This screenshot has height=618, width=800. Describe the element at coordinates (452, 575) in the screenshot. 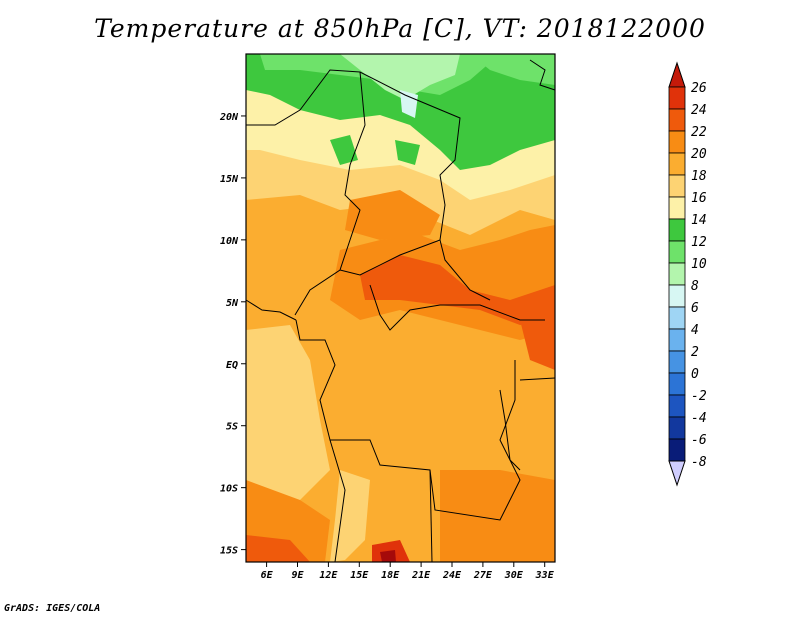

I see `x-tick-label: 24E` at that location.